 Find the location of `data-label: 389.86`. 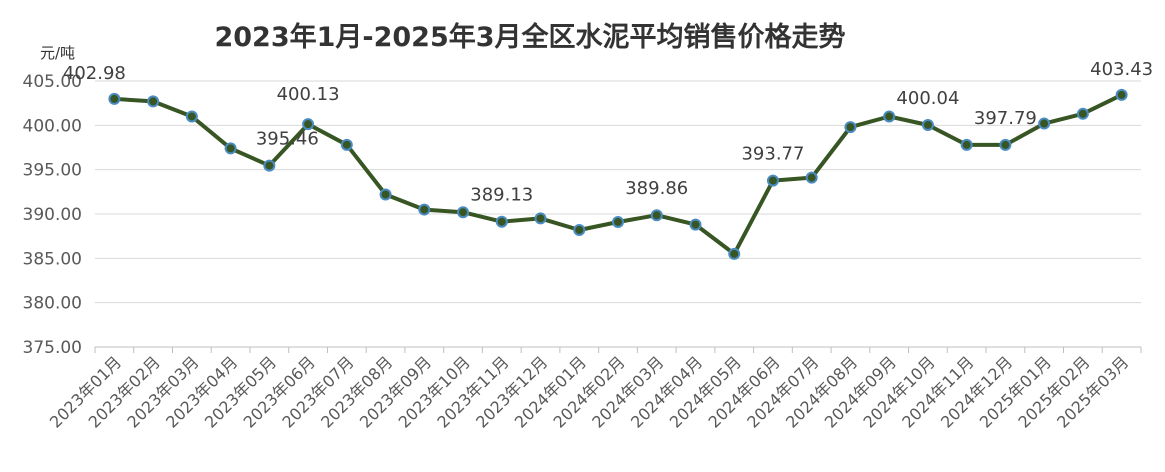

data-label: 389.86 is located at coordinates (656, 188).